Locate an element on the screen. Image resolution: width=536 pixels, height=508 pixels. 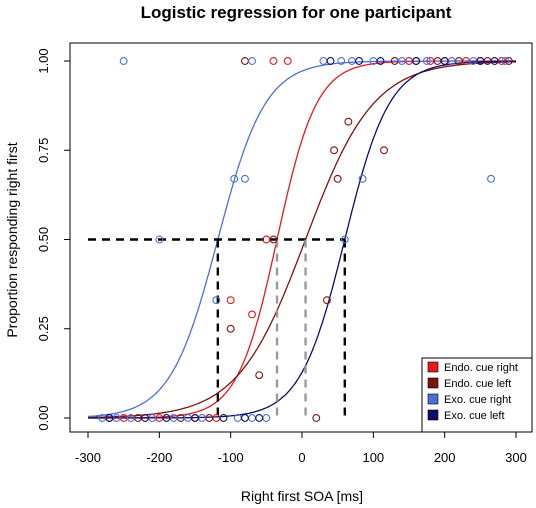
x-tick-label: -200 is located at coordinates (159, 457).